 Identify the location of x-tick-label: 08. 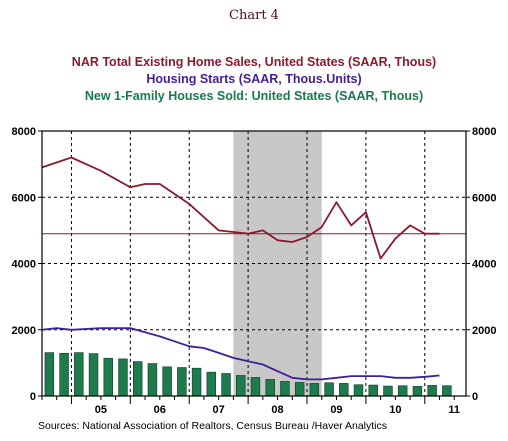
(277, 410).